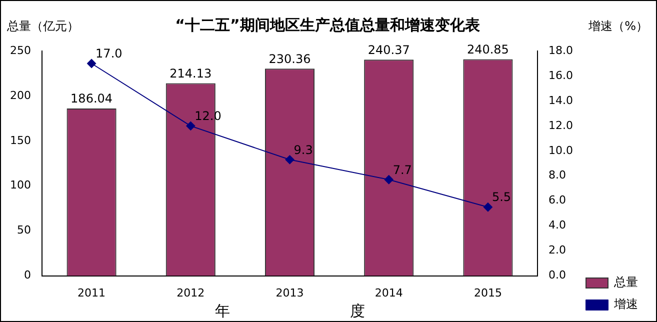  What do you see at coordinates (618, 26) in the screenshot?
I see `y2-axis-title: 增速（%）` at bounding box center [618, 26].